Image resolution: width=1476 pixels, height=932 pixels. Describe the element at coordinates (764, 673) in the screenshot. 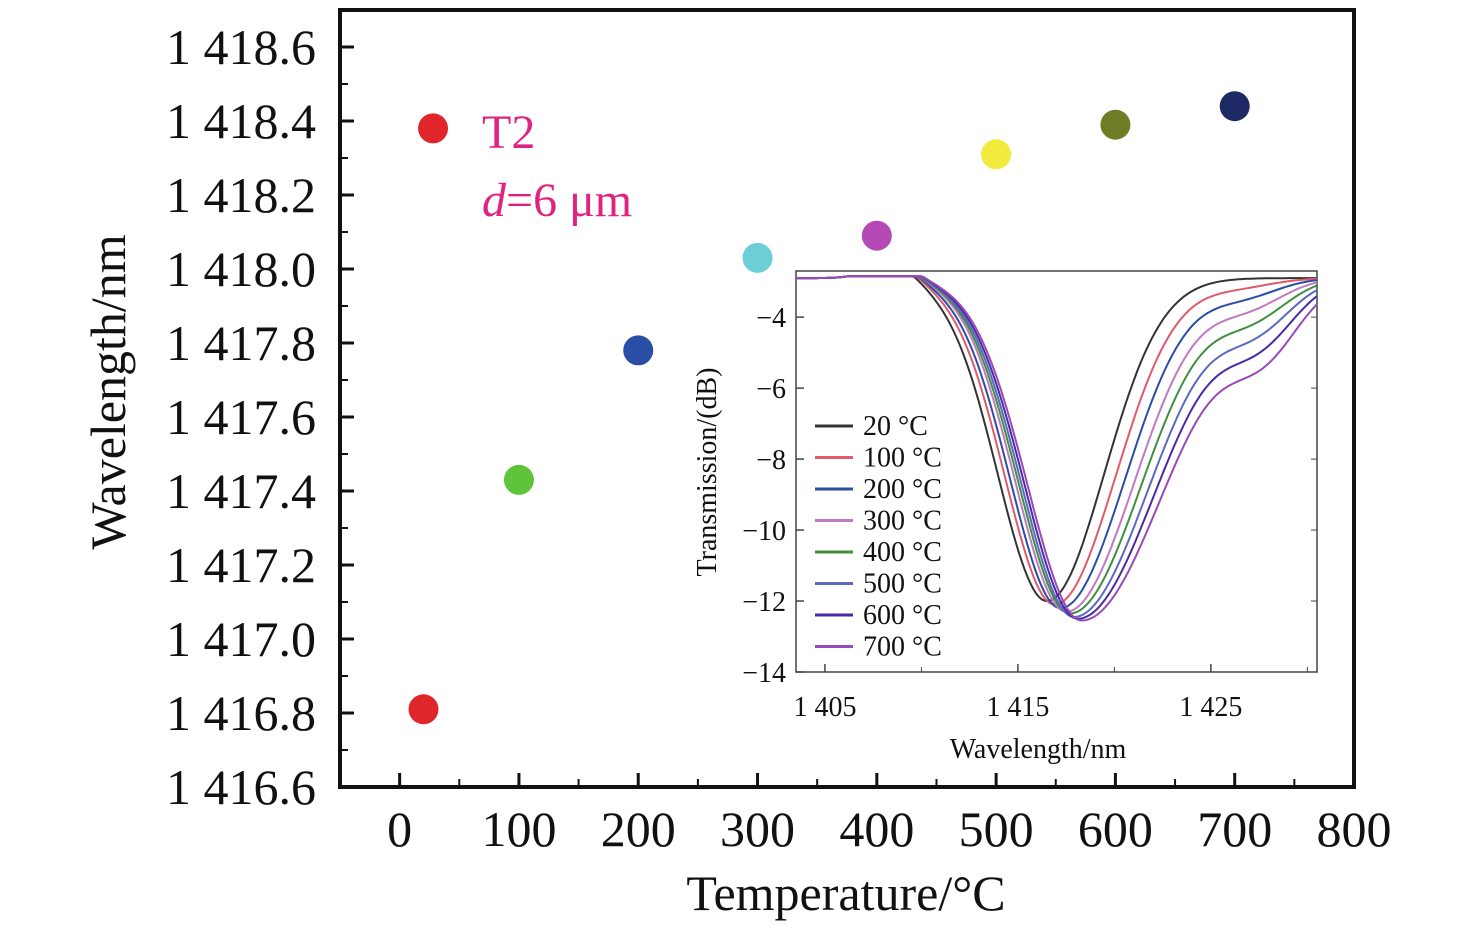

I see `inset-y-tick-label: −14` at that location.